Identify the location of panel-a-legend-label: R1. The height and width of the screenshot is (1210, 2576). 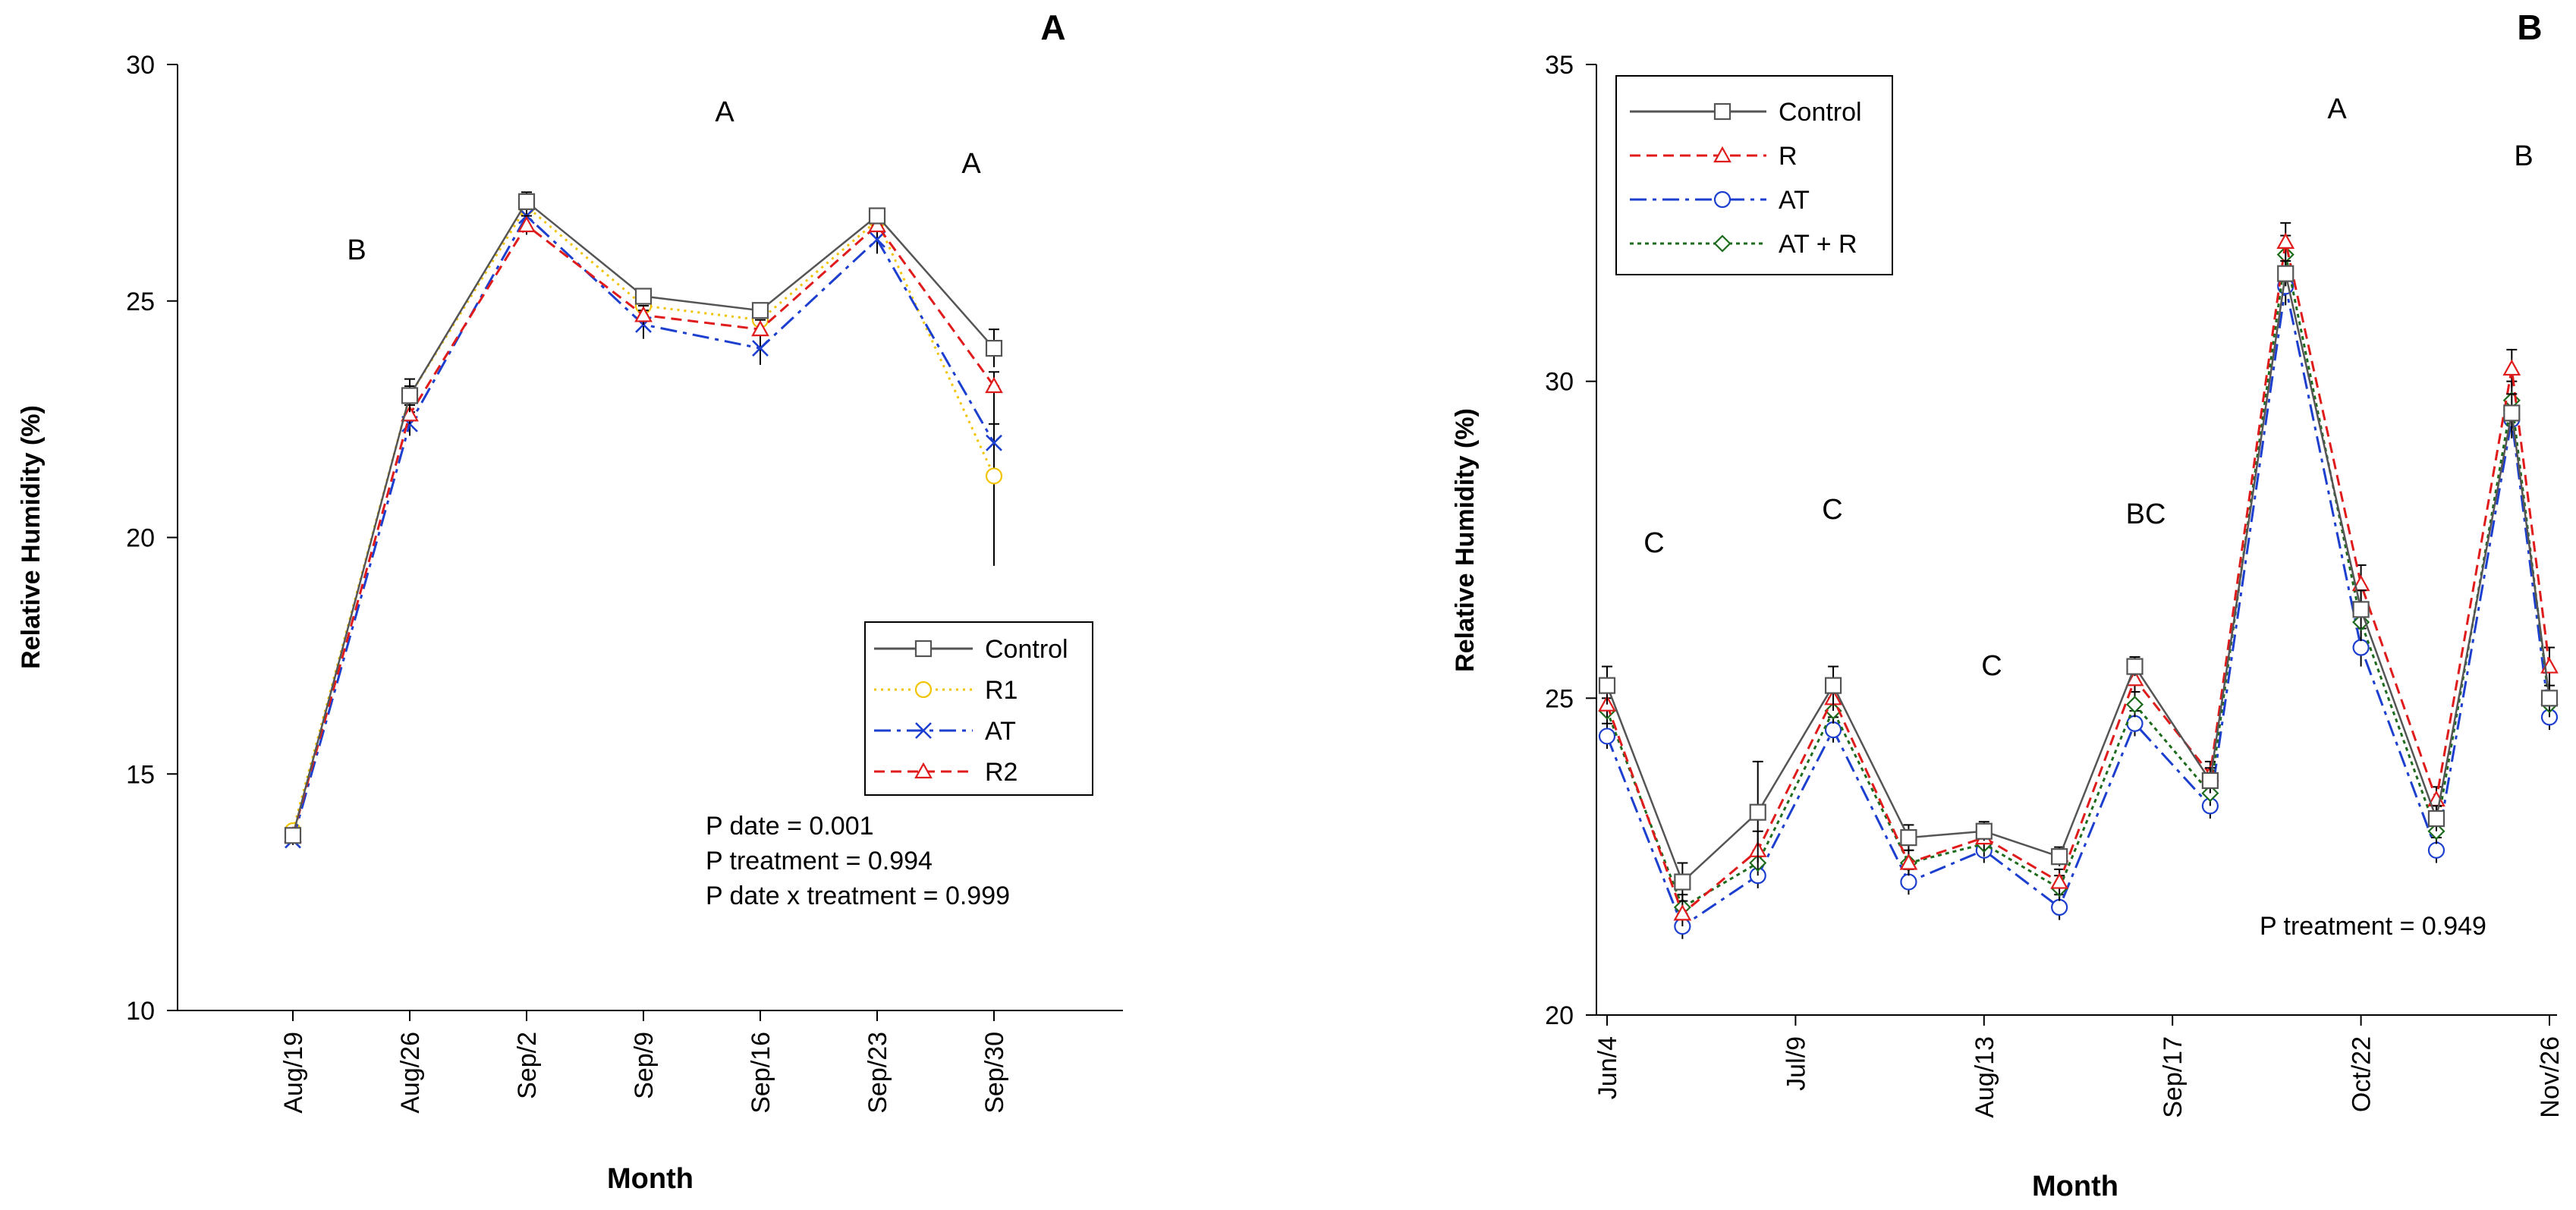
(1001, 690).